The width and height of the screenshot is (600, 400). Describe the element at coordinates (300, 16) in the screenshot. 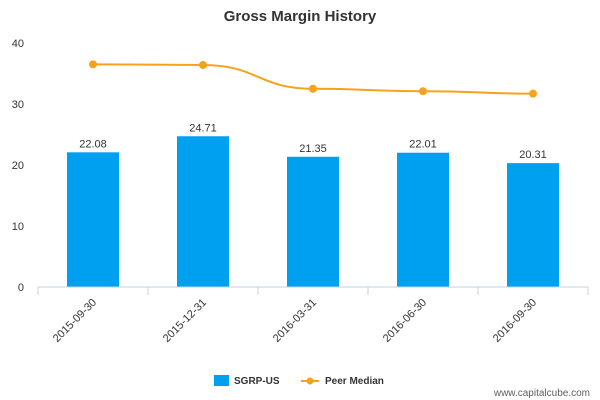

I see `chart-title: Gross Margin History` at that location.